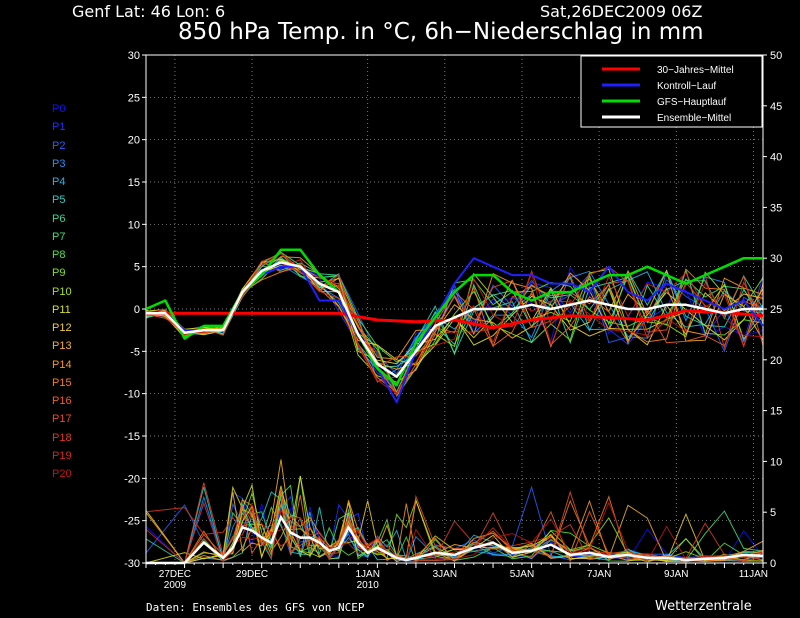 The width and height of the screenshot is (800, 618). I want to click on y-left-tick-label: 0, so click(137, 310).